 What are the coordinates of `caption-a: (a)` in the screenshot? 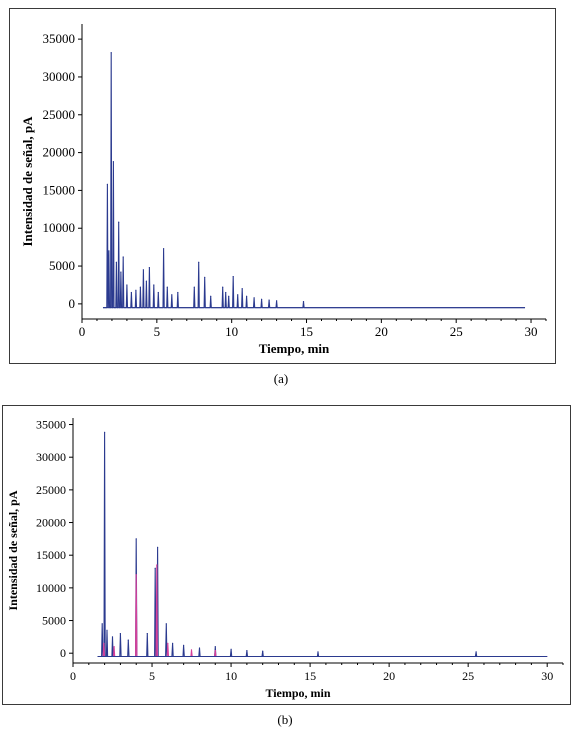 It's located at (281, 378).